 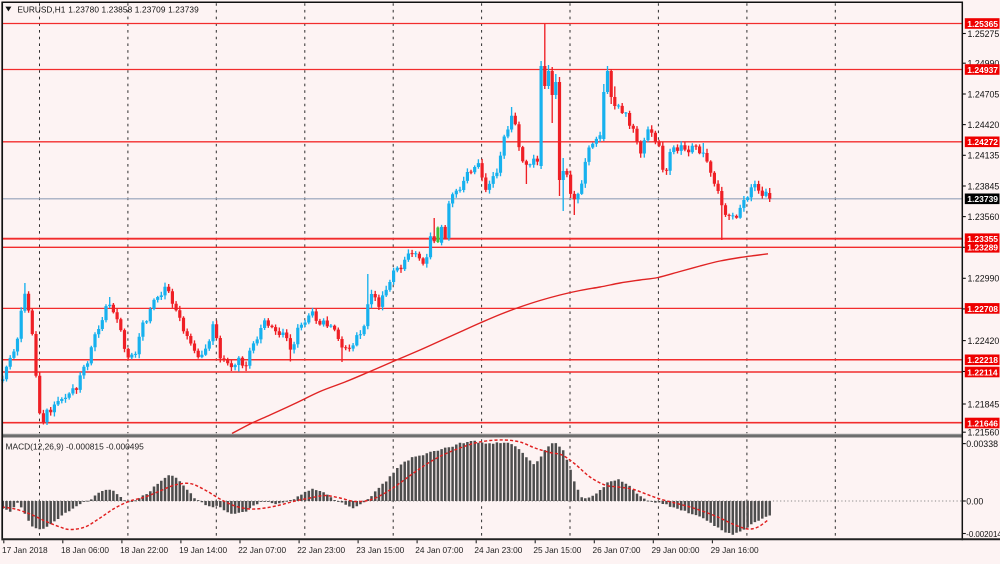 I want to click on svg-text: 22 Jan 23:00, so click(x=321, y=550).